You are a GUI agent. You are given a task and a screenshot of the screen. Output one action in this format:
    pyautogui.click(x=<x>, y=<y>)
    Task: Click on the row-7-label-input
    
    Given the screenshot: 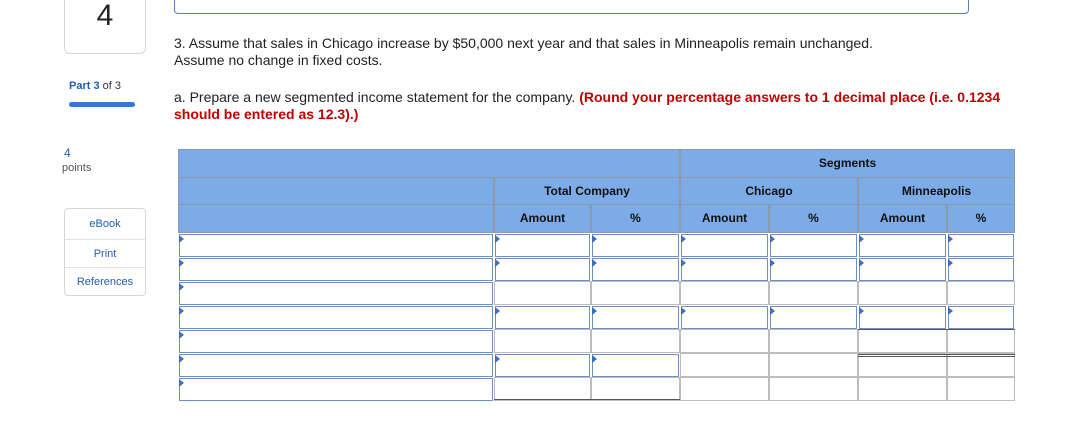 What is the action you would take?
    pyautogui.click(x=336, y=389)
    